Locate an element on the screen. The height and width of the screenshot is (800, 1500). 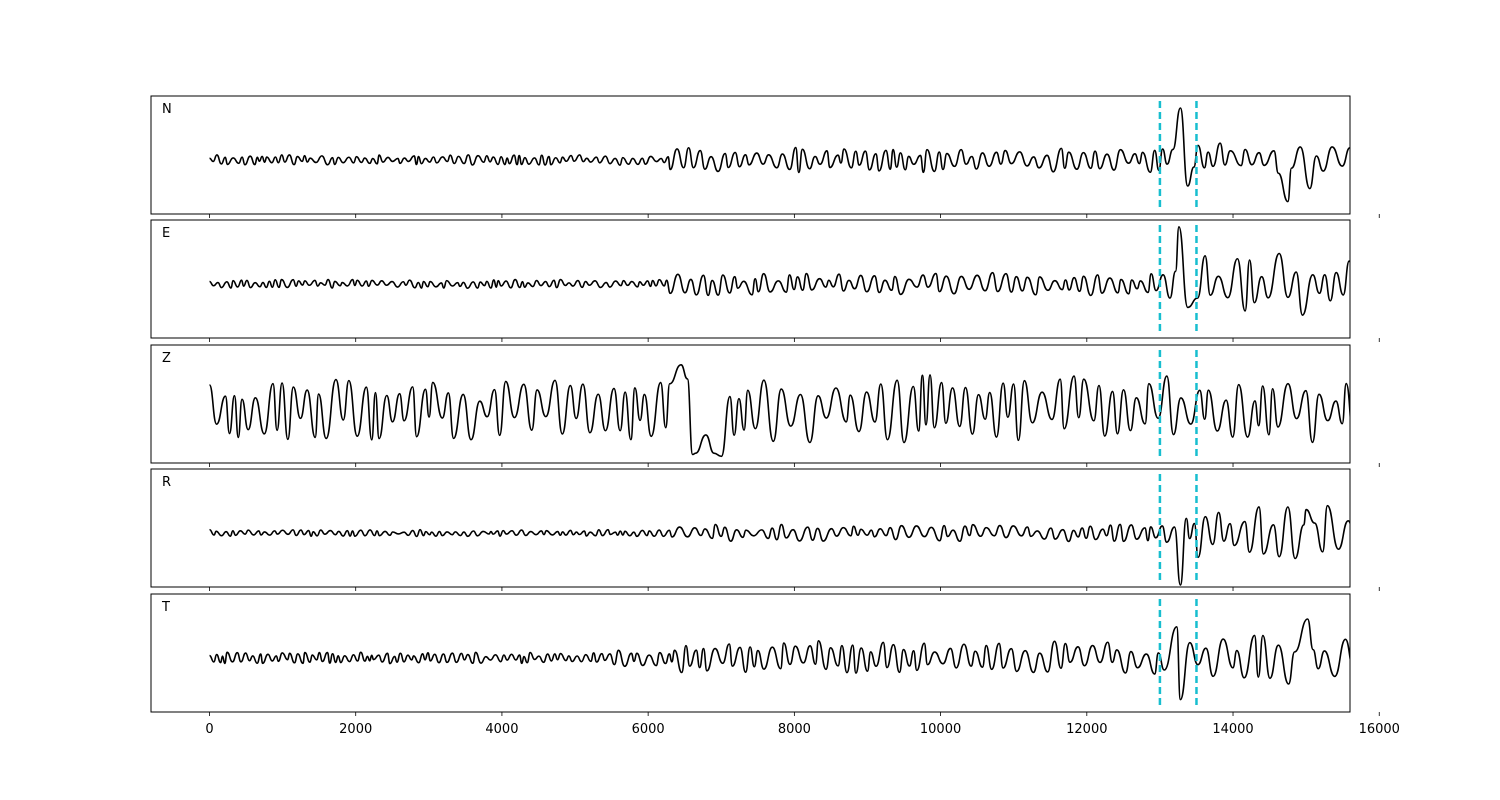
x-tick-label: 14000 is located at coordinates (1232, 729).